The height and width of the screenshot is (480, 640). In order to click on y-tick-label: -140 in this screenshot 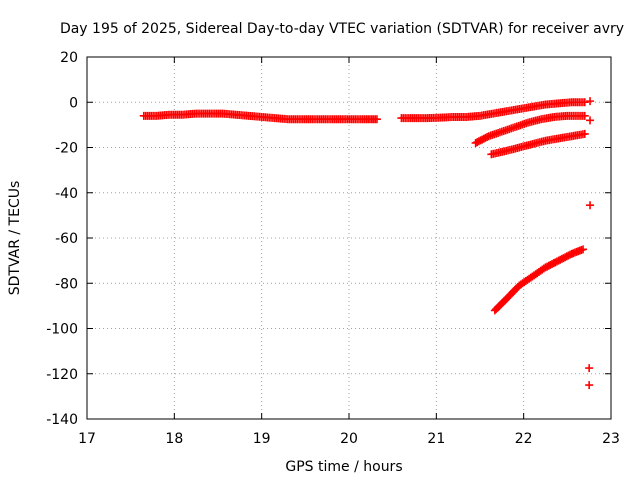, I will do `click(62, 420)`.